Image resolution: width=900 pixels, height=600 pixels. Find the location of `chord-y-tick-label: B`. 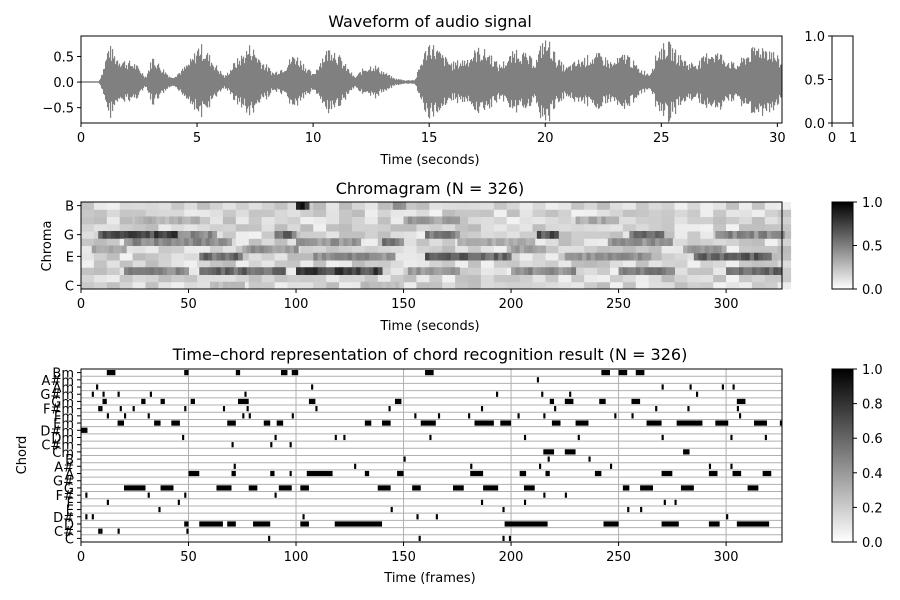

chord-y-tick-label: B is located at coordinates (69, 460).